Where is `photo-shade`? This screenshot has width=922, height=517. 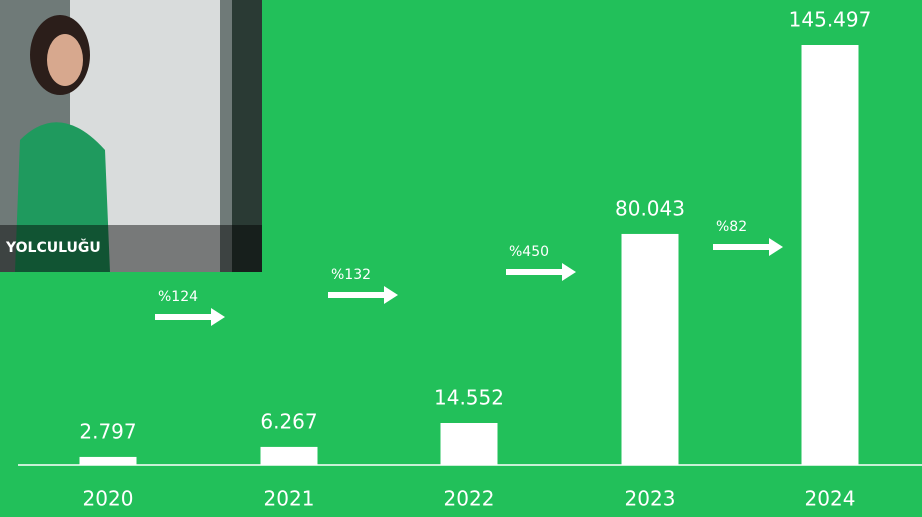 photo-shade is located at coordinates (131, 248).